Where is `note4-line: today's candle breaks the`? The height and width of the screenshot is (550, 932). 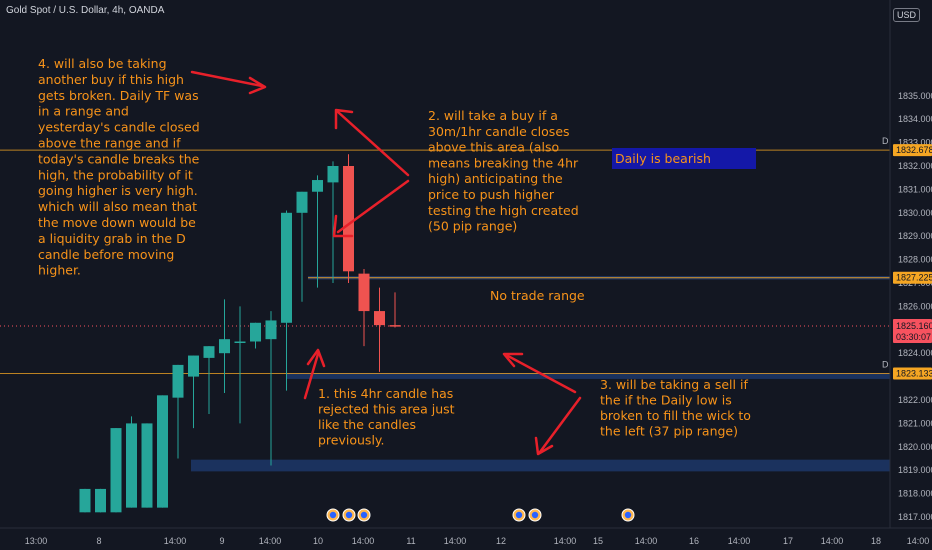
note4-line: today's candle breaks the is located at coordinates (119, 158).